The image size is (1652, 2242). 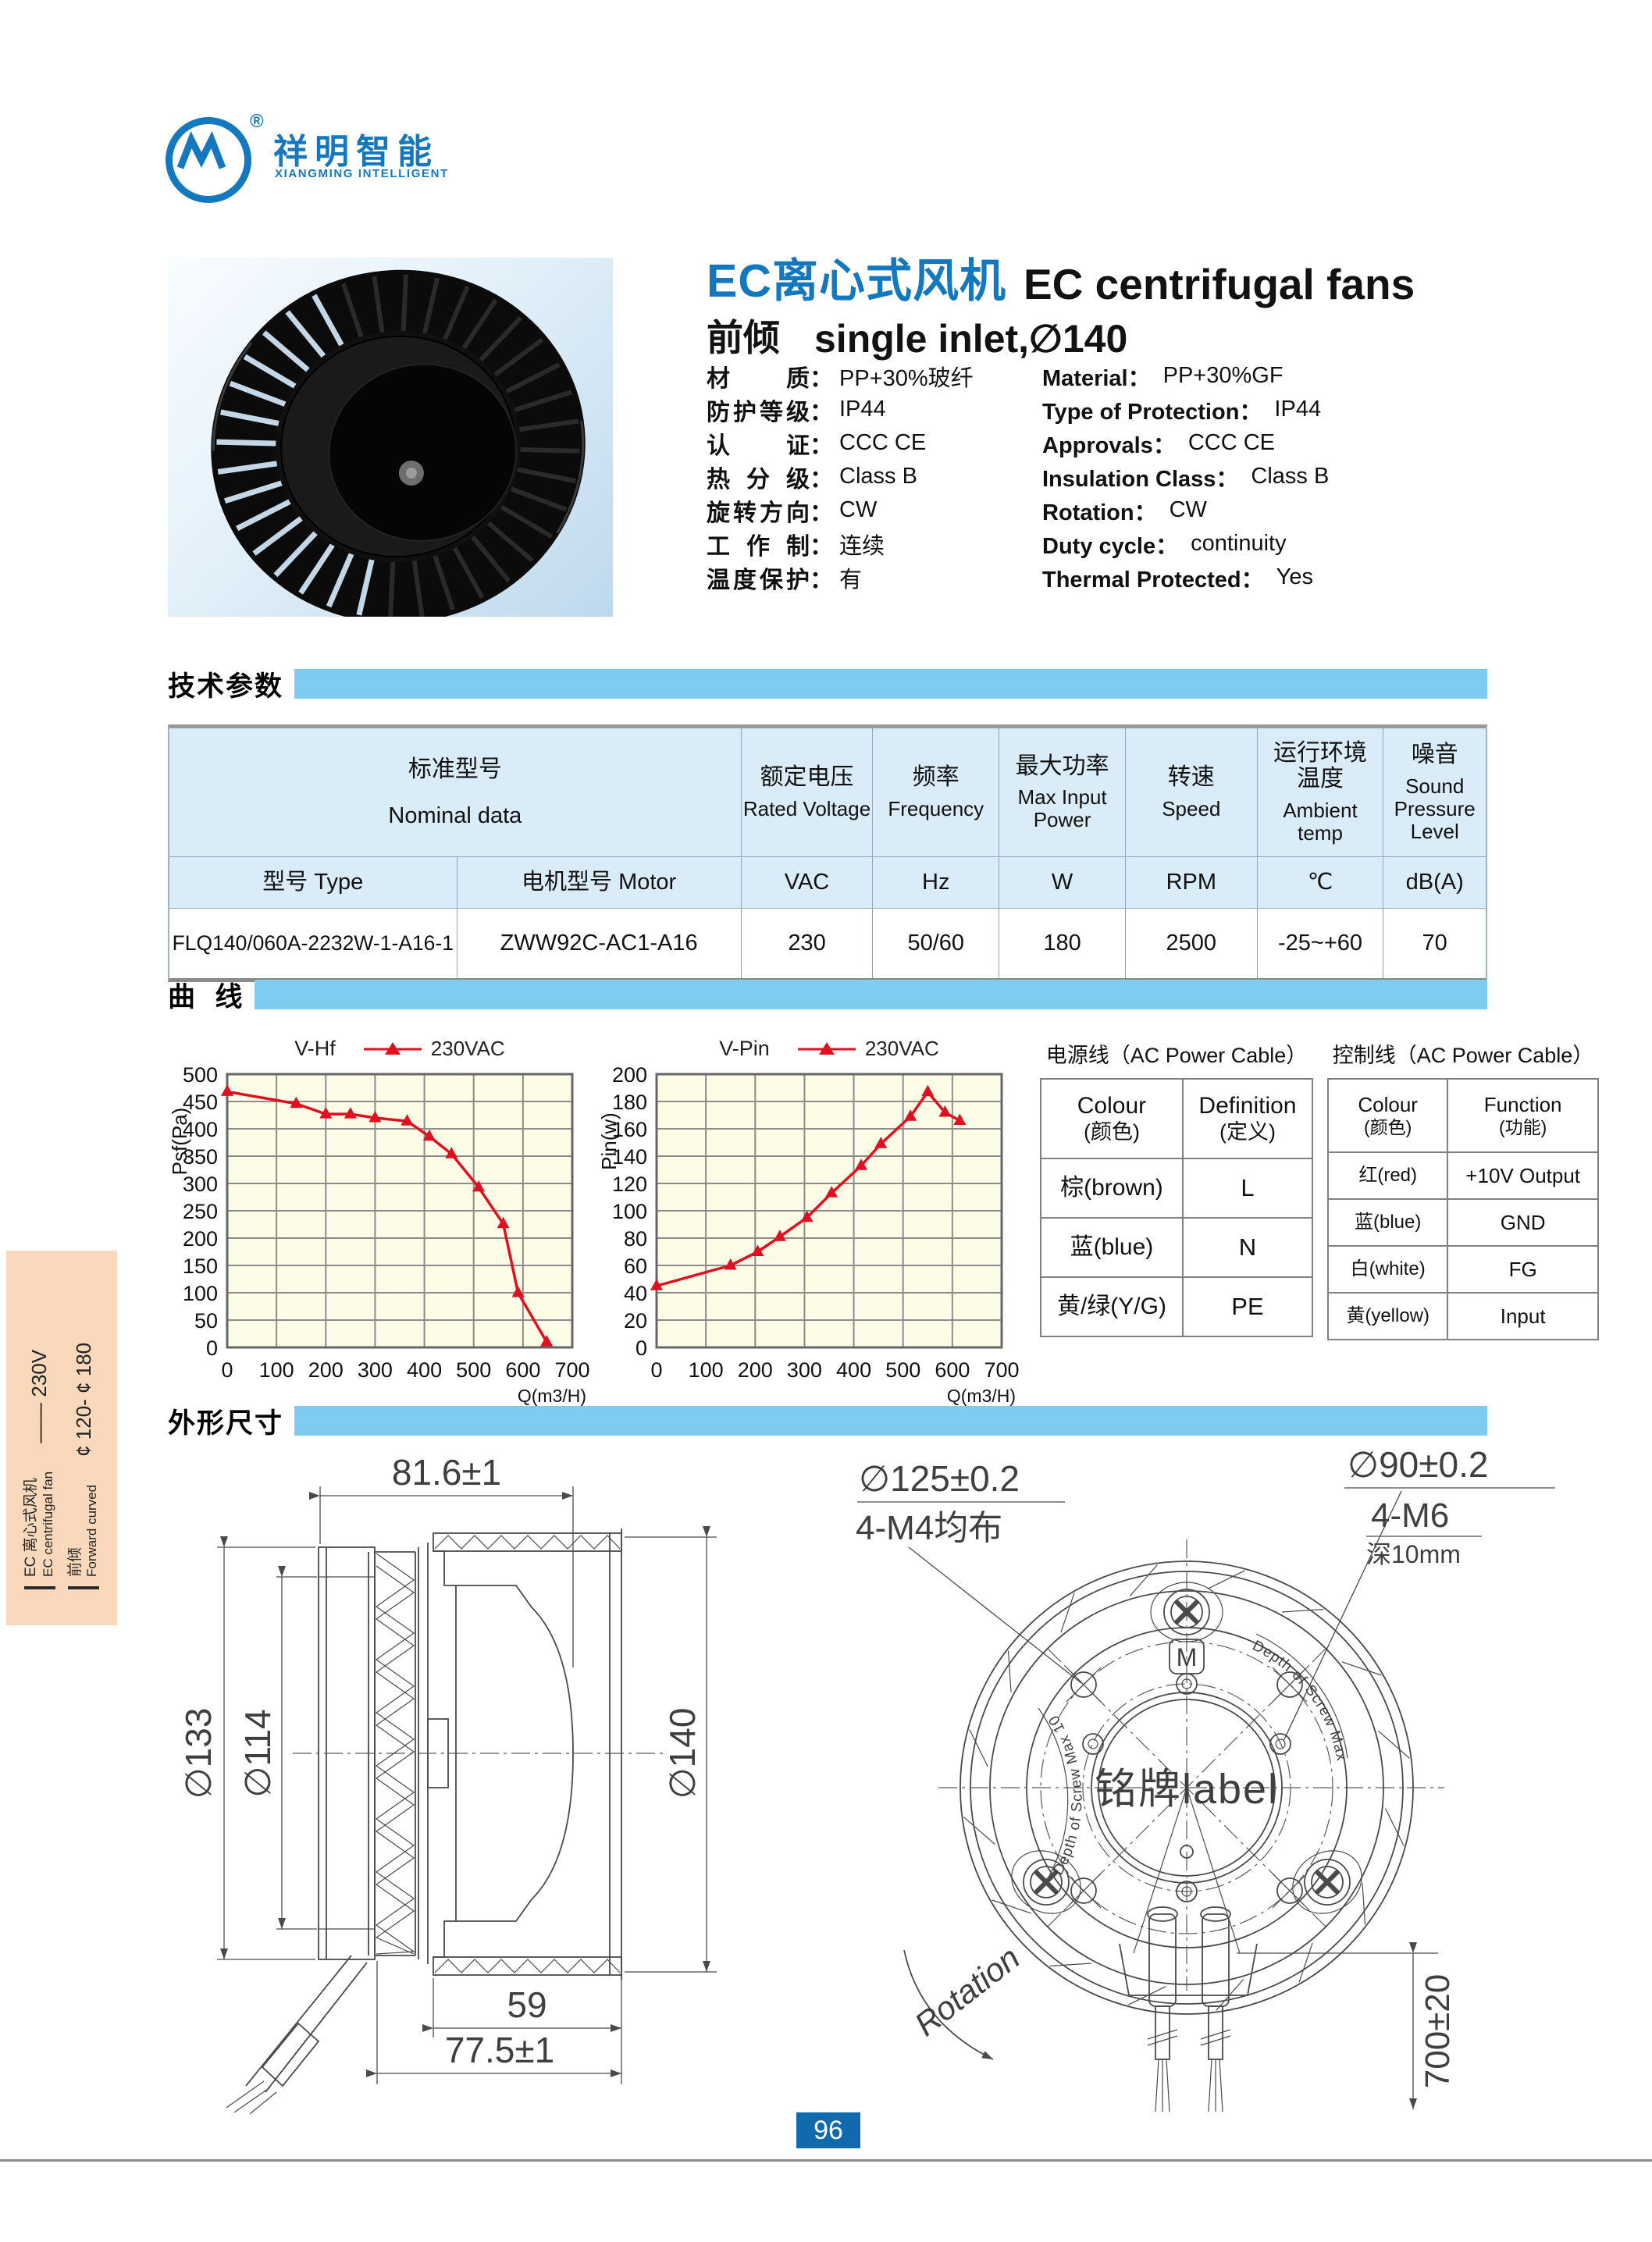 What do you see at coordinates (257, 1753) in the screenshot?
I see `dim-dia-114: ∅114` at bounding box center [257, 1753].